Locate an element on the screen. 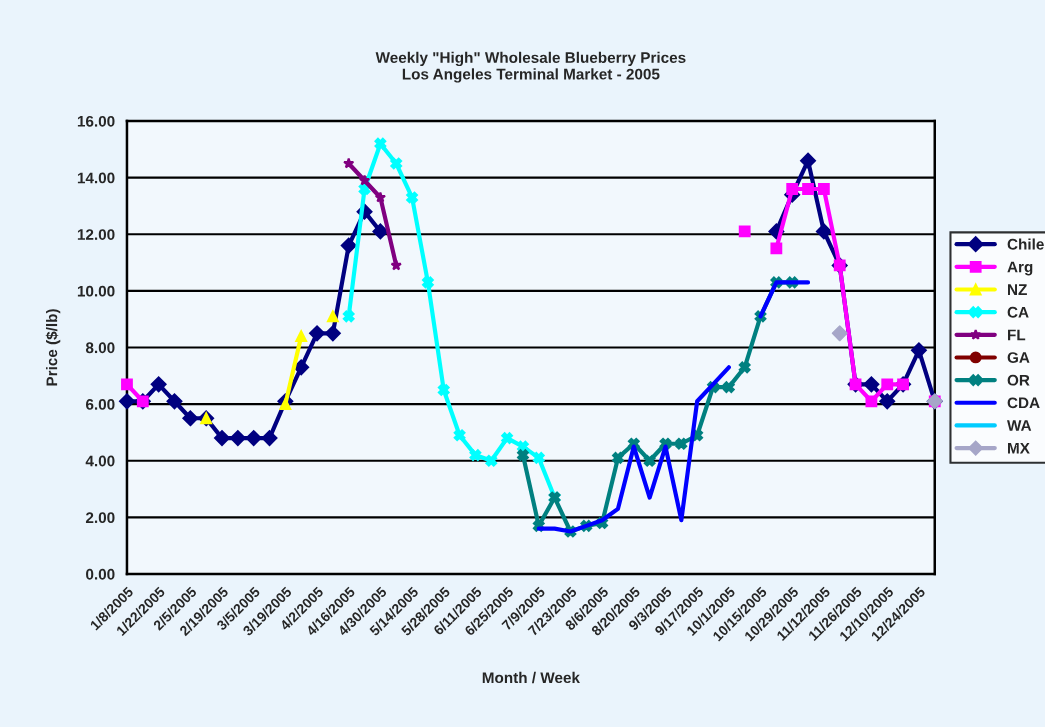 This screenshot has width=1045, height=727. legend-label: CDA is located at coordinates (1023, 403).